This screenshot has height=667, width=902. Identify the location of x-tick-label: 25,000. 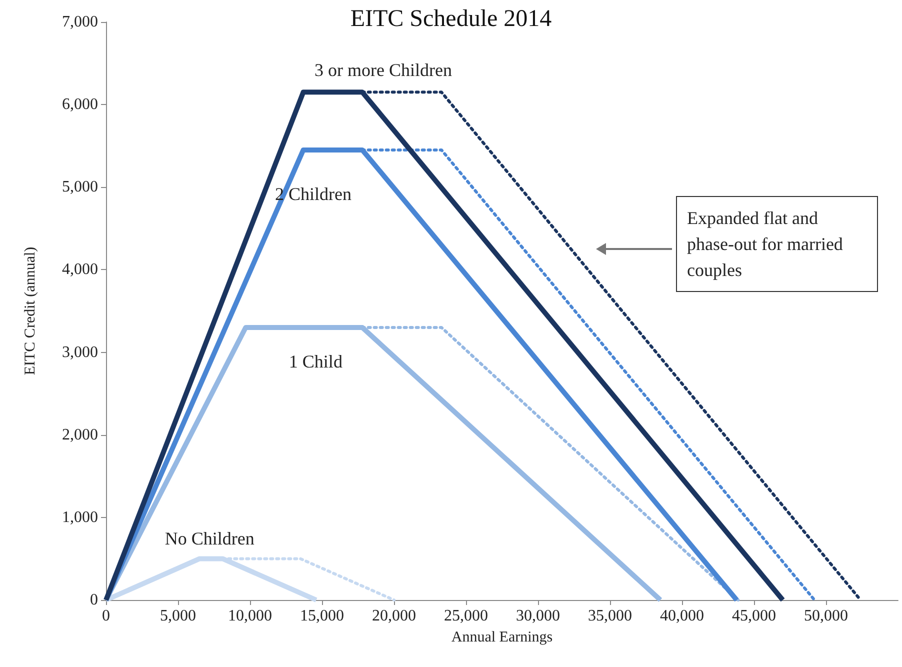
(466, 616).